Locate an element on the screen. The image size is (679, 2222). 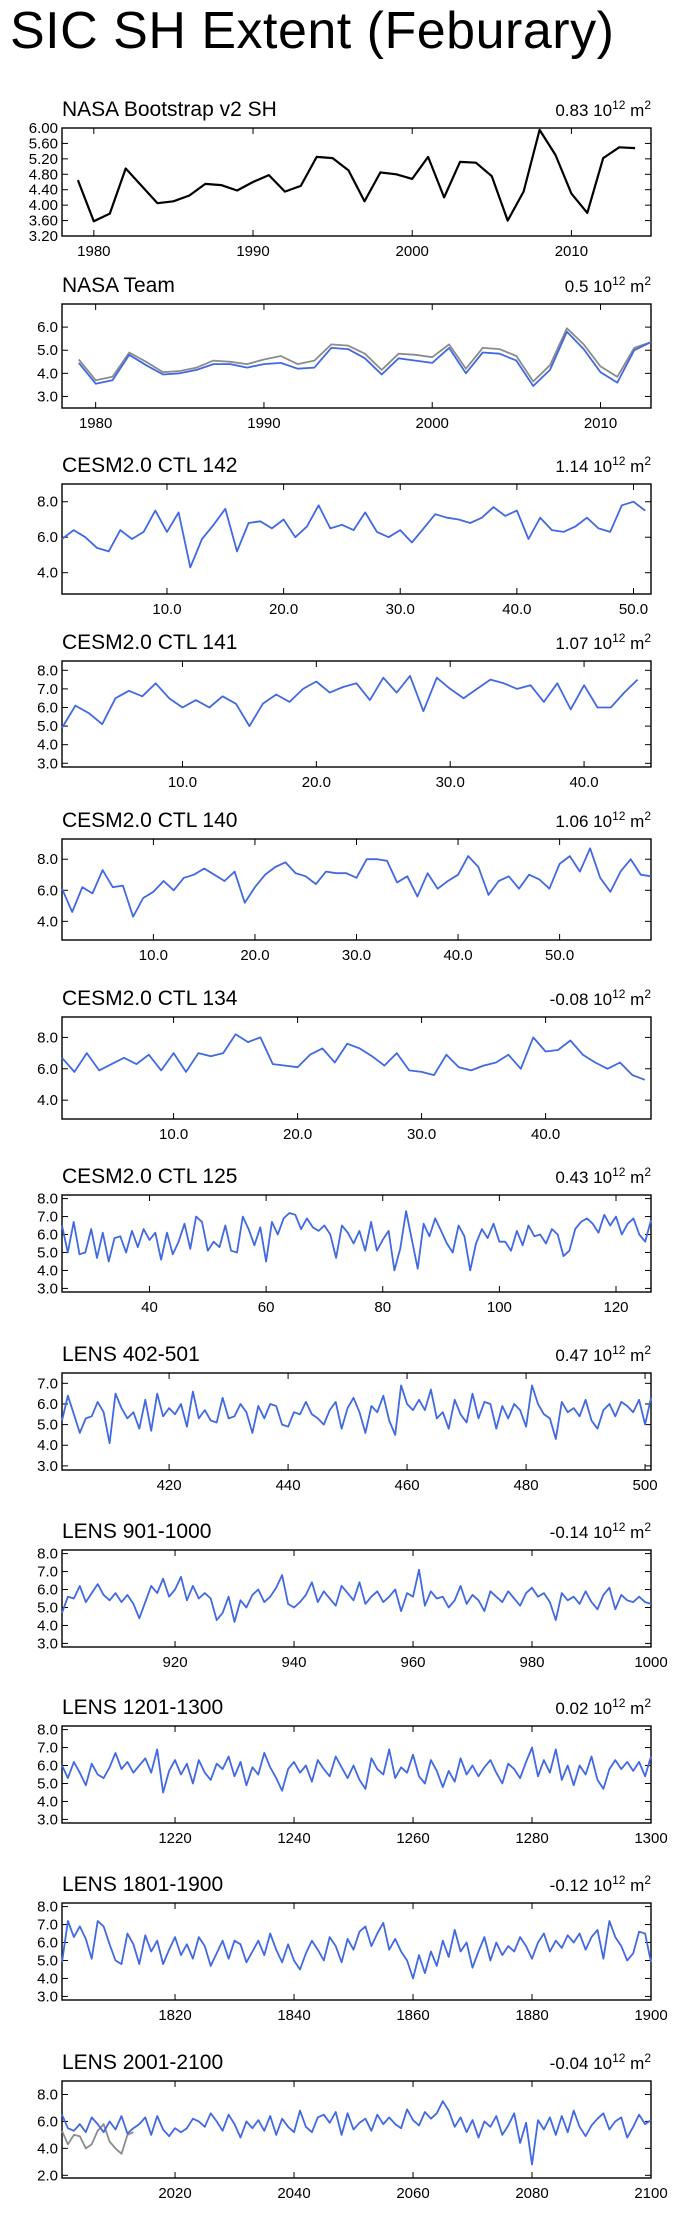
x-tick-label: 2000 is located at coordinates (432, 423).